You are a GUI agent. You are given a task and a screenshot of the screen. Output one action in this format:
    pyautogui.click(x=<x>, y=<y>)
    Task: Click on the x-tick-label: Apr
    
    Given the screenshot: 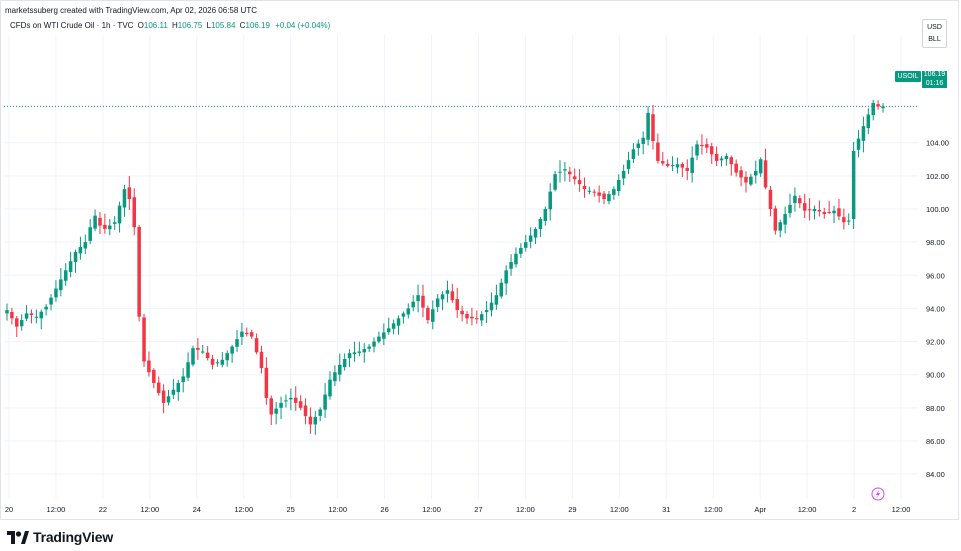 What is the action you would take?
    pyautogui.click(x=760, y=509)
    